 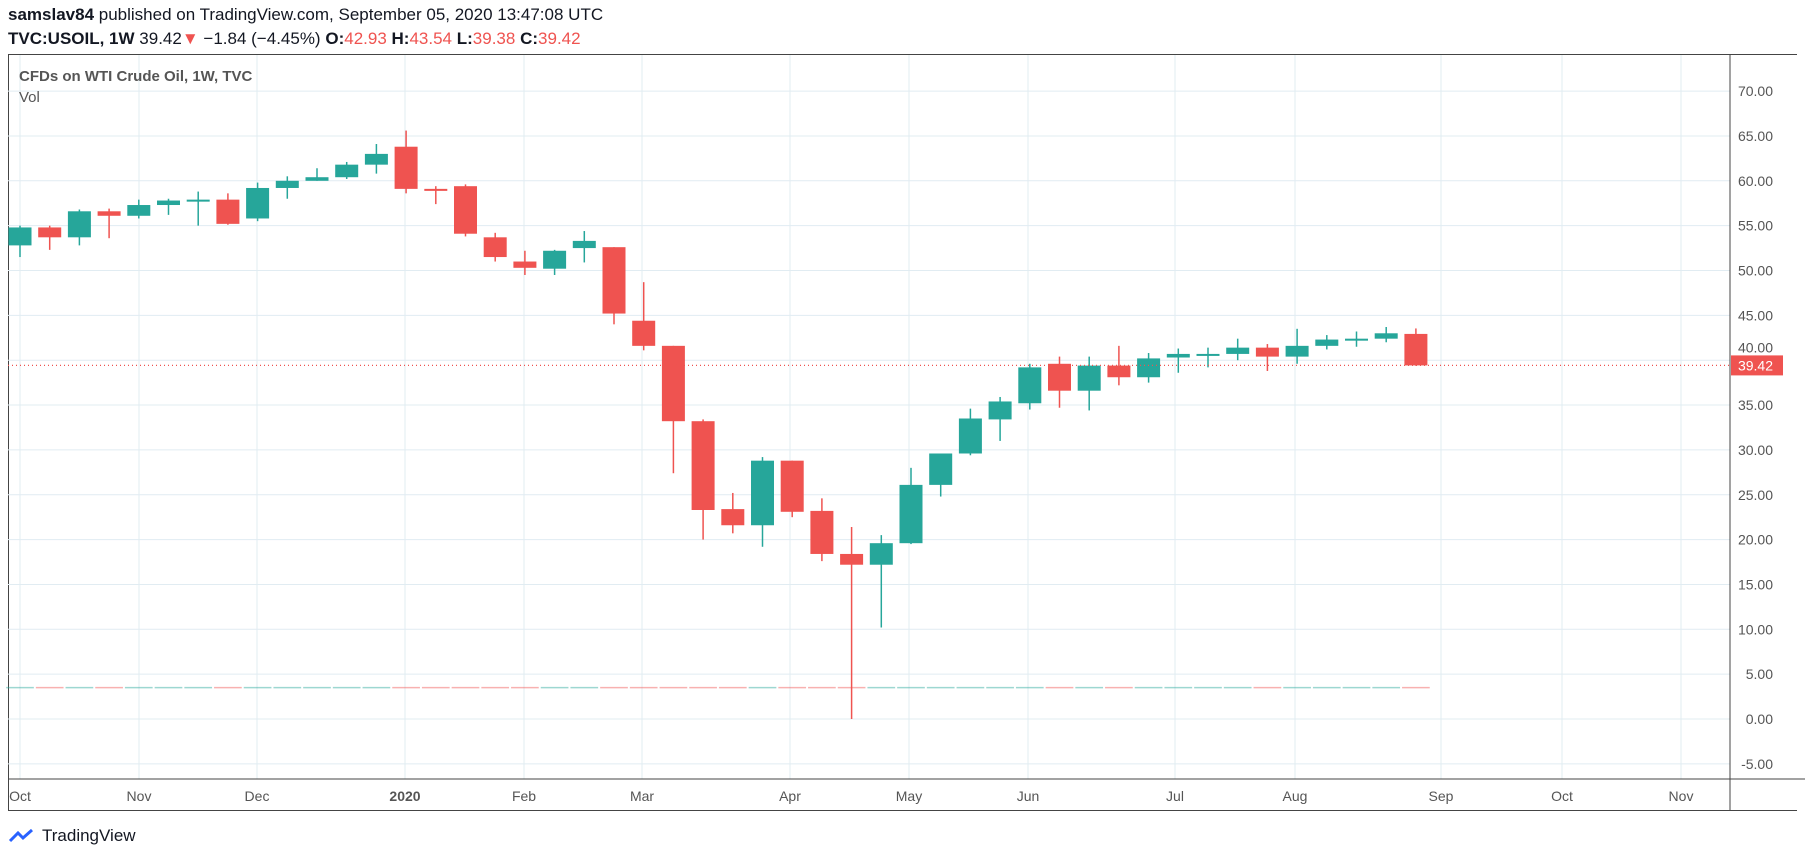 I want to click on symbol: TVC:USOIL, 1W, so click(x=71, y=38).